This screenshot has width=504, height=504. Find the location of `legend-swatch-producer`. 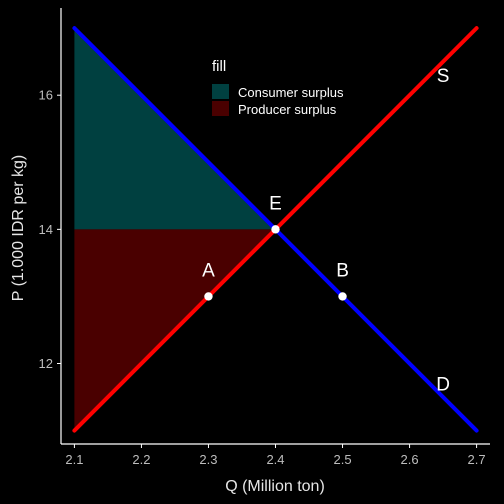

legend-swatch-producer is located at coordinates (220, 108).